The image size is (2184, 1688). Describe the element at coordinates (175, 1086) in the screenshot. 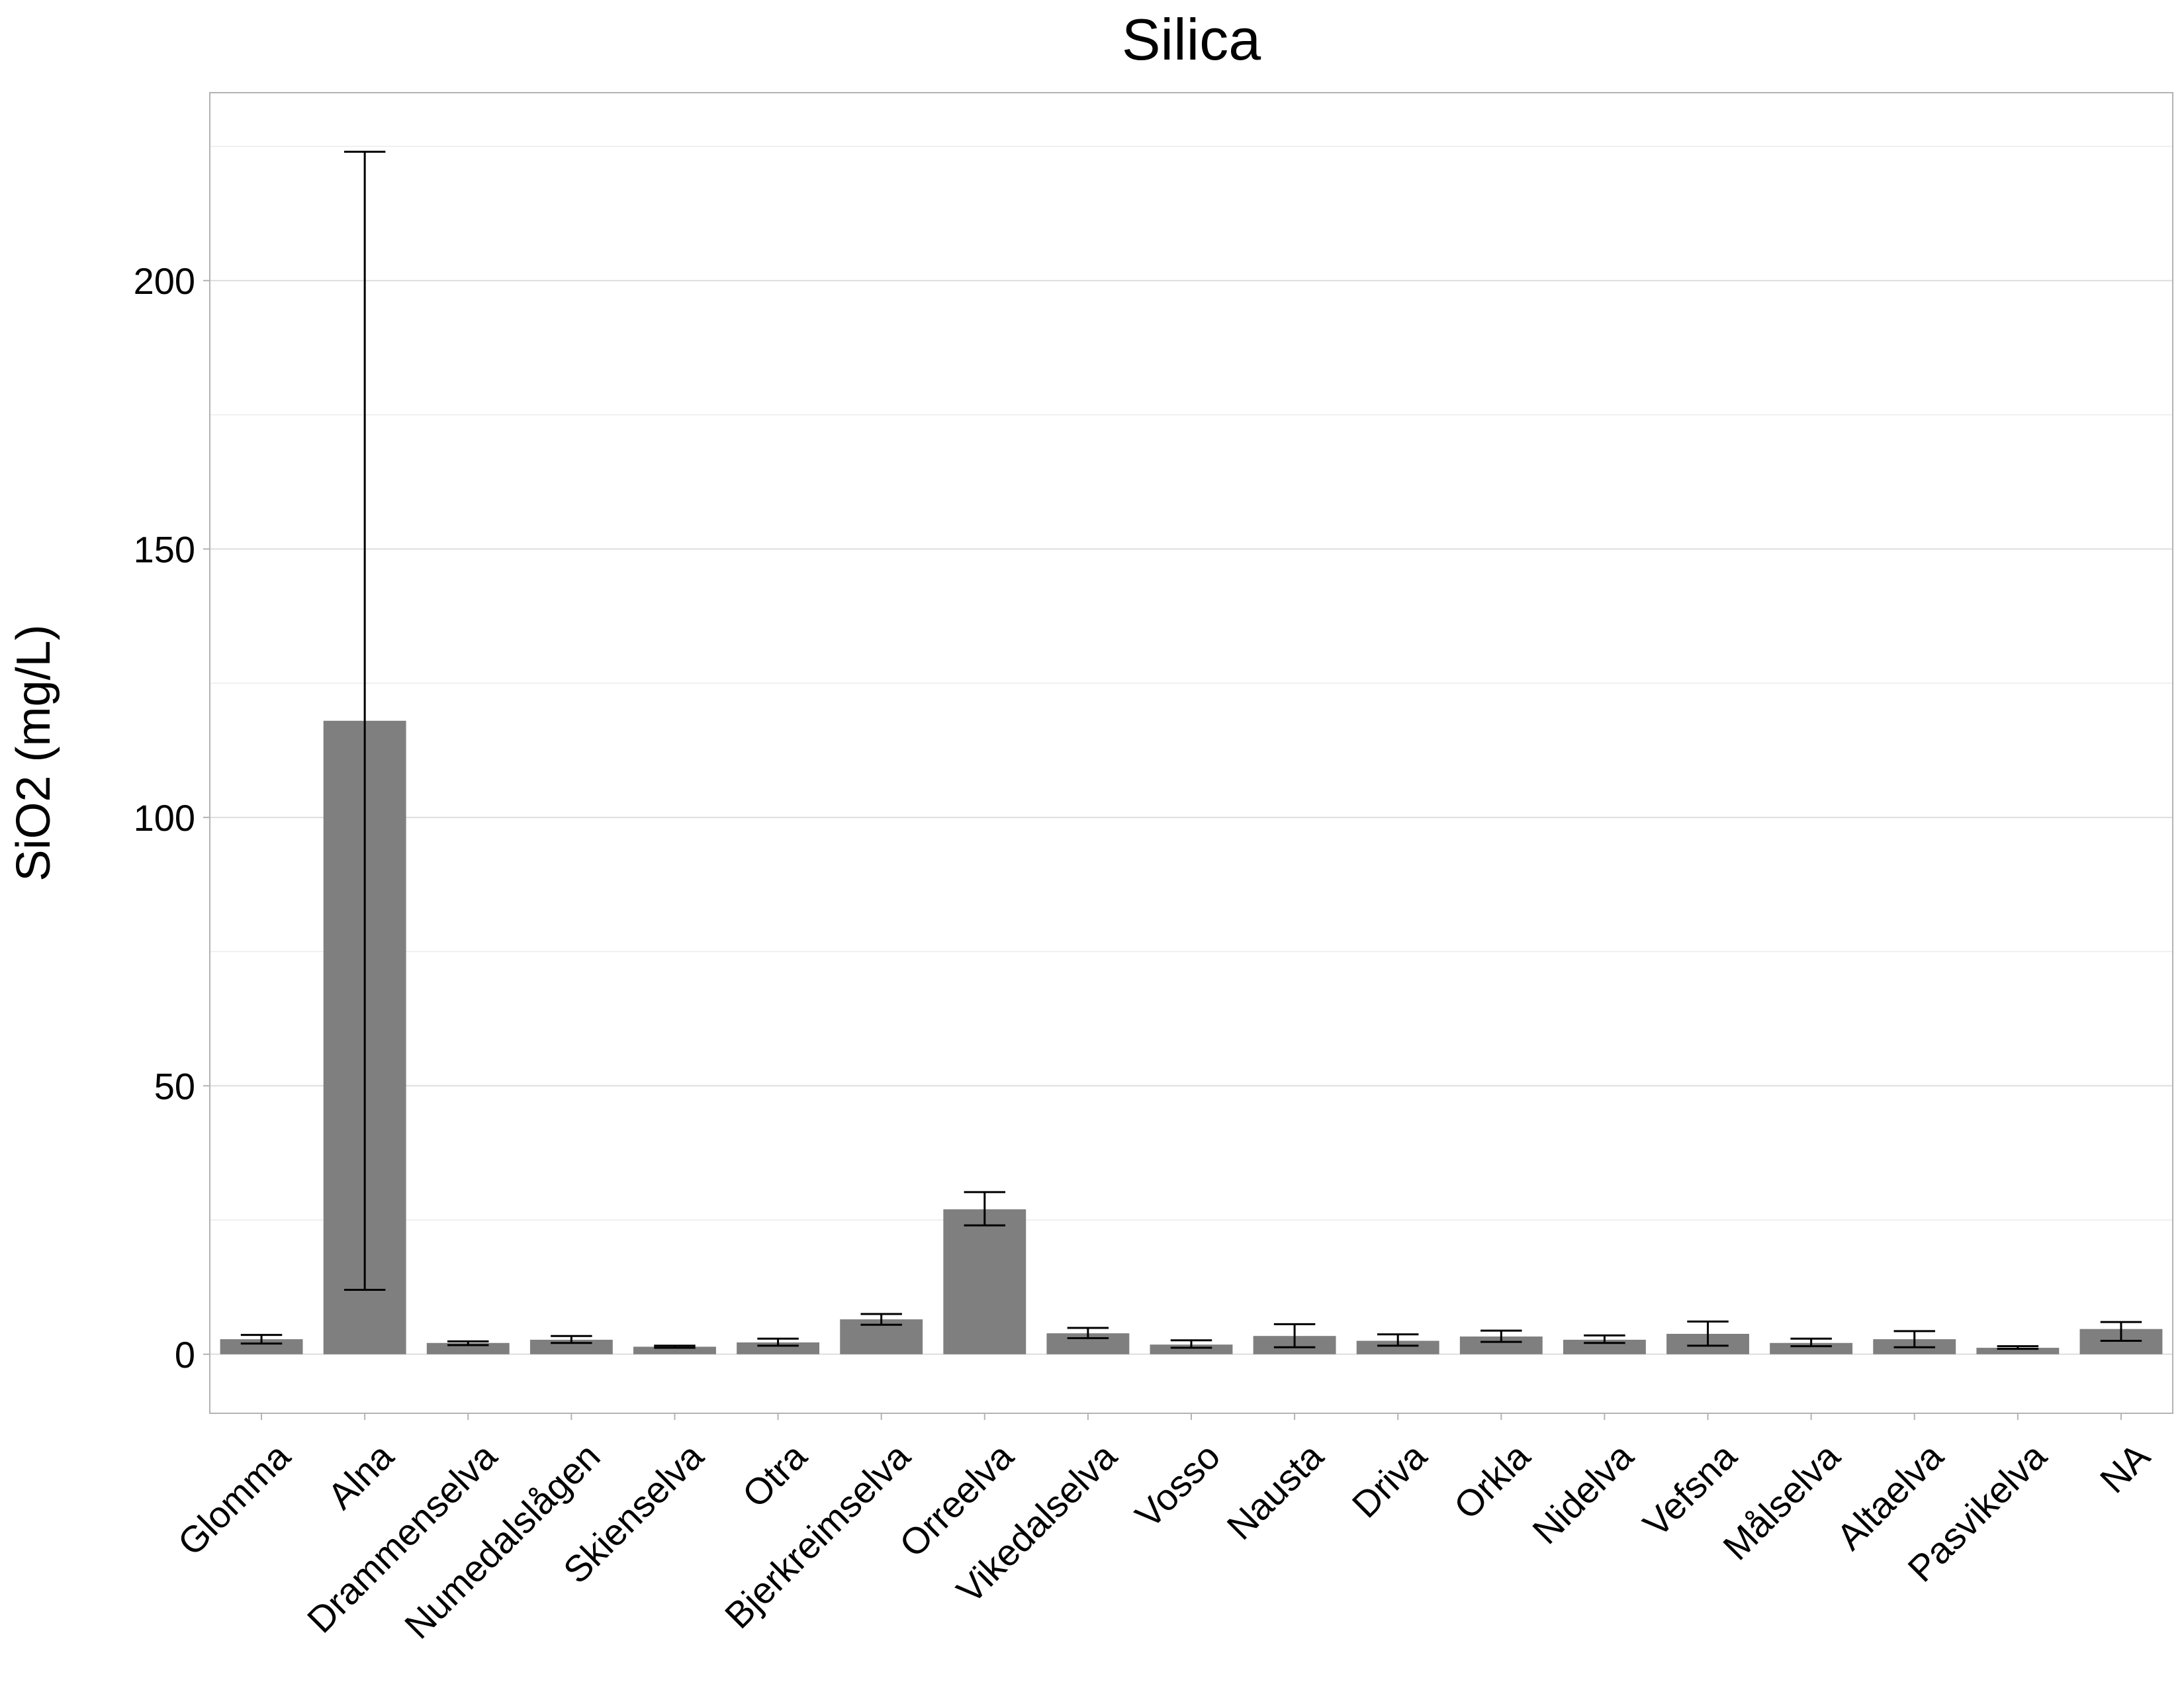

I see `y-tick-label: 50` at that location.